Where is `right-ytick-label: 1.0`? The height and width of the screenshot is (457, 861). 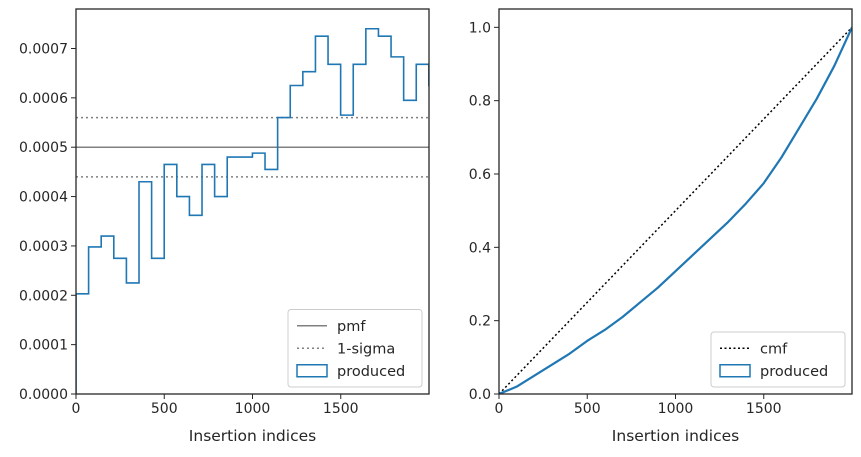
right-ytick-label: 1.0 is located at coordinates (480, 28).